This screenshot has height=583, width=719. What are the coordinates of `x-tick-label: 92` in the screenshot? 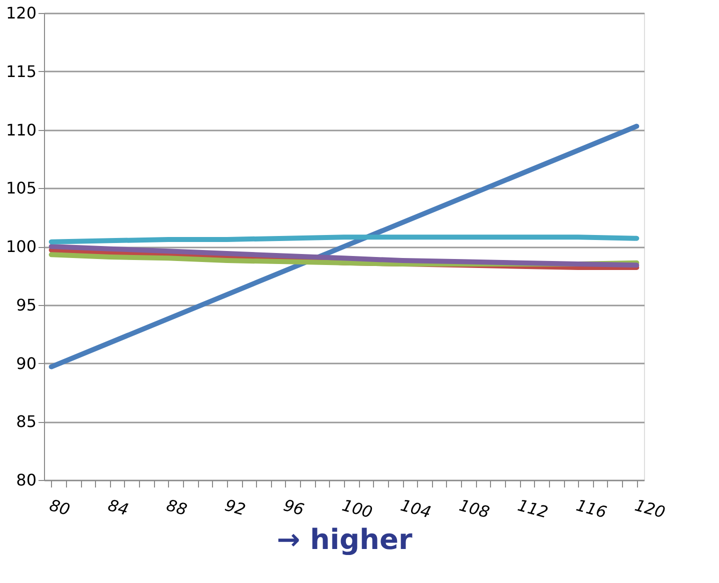 It's located at (235, 508).